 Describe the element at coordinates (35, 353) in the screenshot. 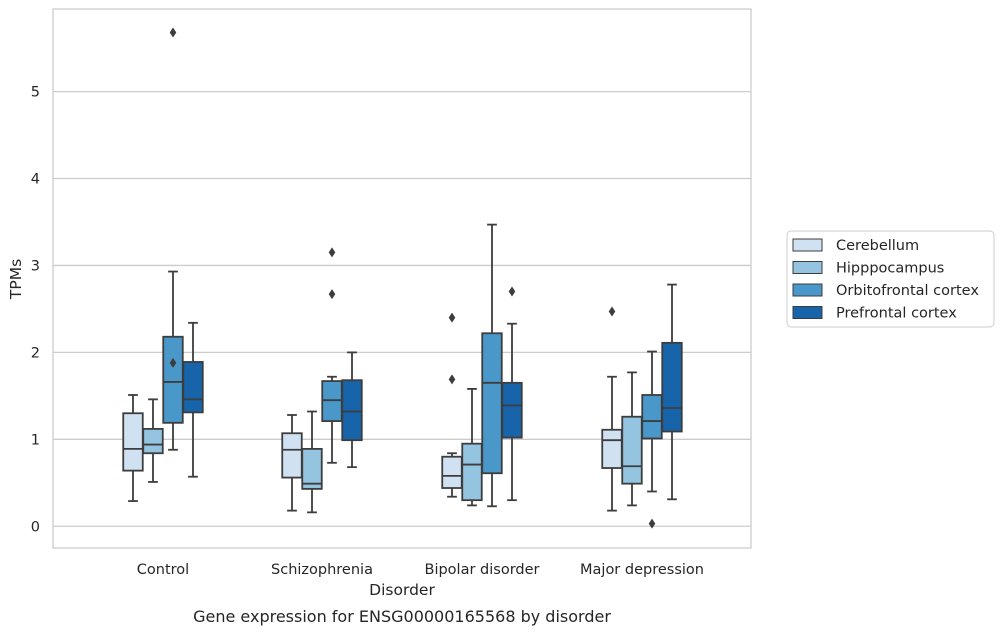

I see `y-tick-label: 2` at that location.